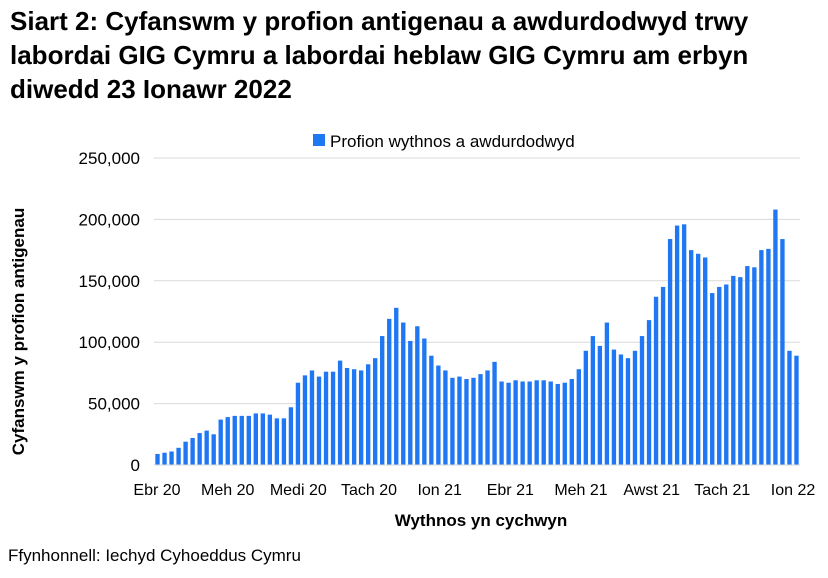 This screenshot has height=578, width=828. Describe the element at coordinates (369, 490) in the screenshot. I see `x-tick-label: Tach 20` at that location.